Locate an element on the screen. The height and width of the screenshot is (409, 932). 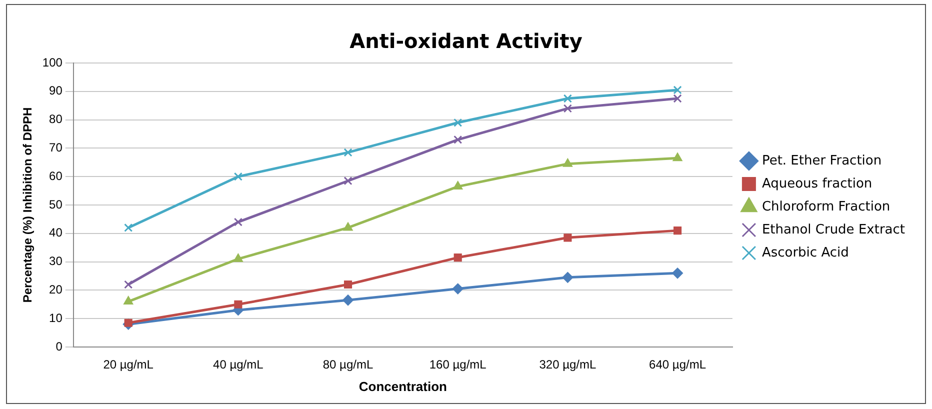
y-tick-label: 60 is located at coordinates (56, 175).